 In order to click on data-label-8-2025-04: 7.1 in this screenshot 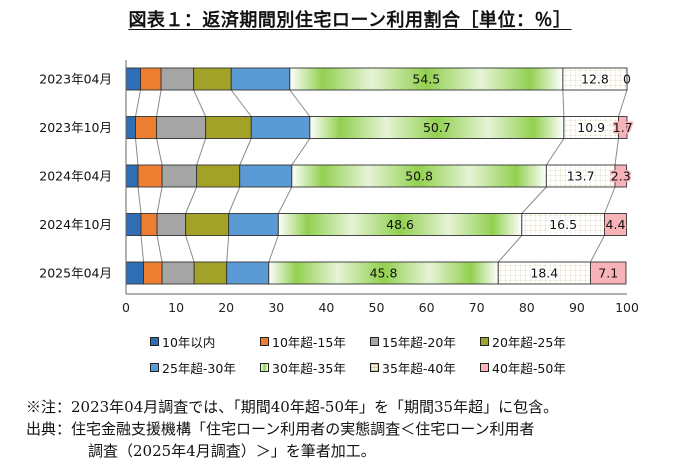, I will do `click(608, 273)`.